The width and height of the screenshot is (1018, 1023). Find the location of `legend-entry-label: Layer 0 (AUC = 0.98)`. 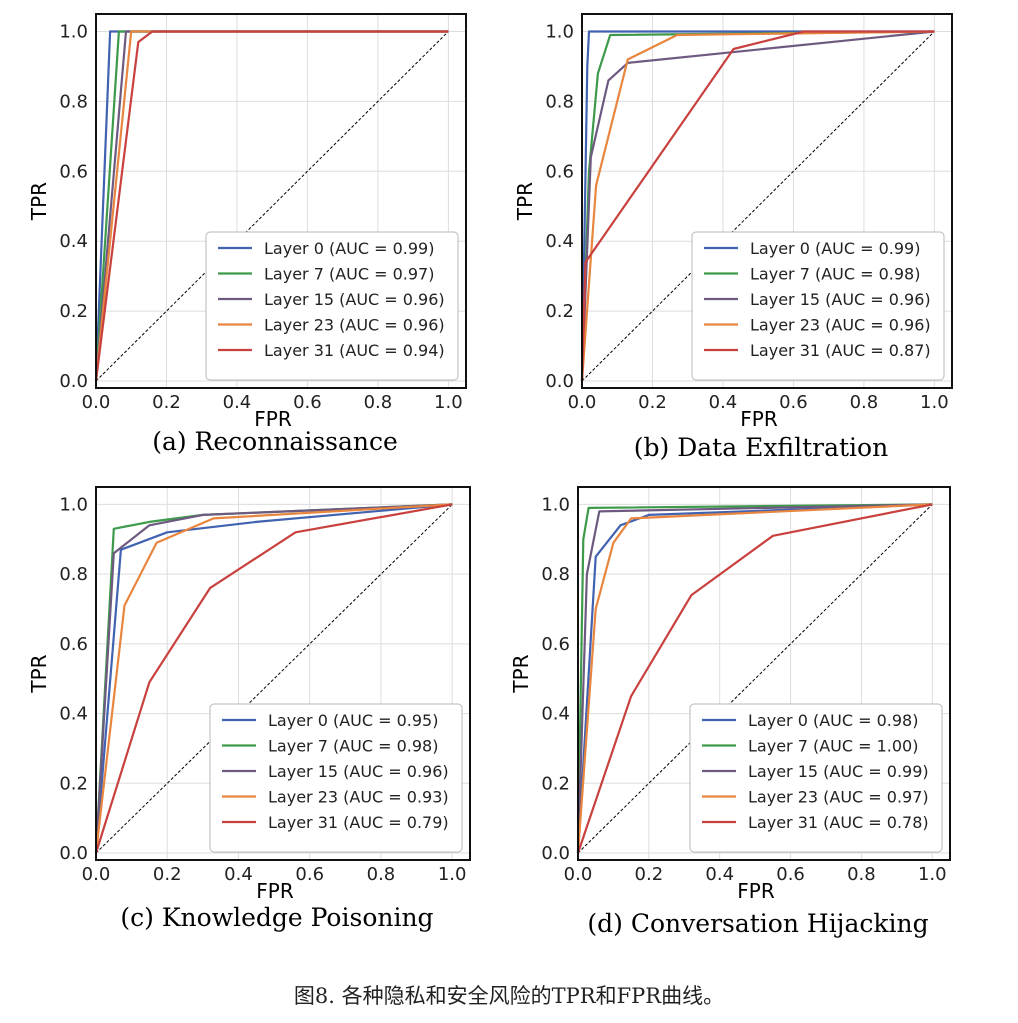

legend-entry-label: Layer 0 (AUC = 0.98) is located at coordinates (833, 720).